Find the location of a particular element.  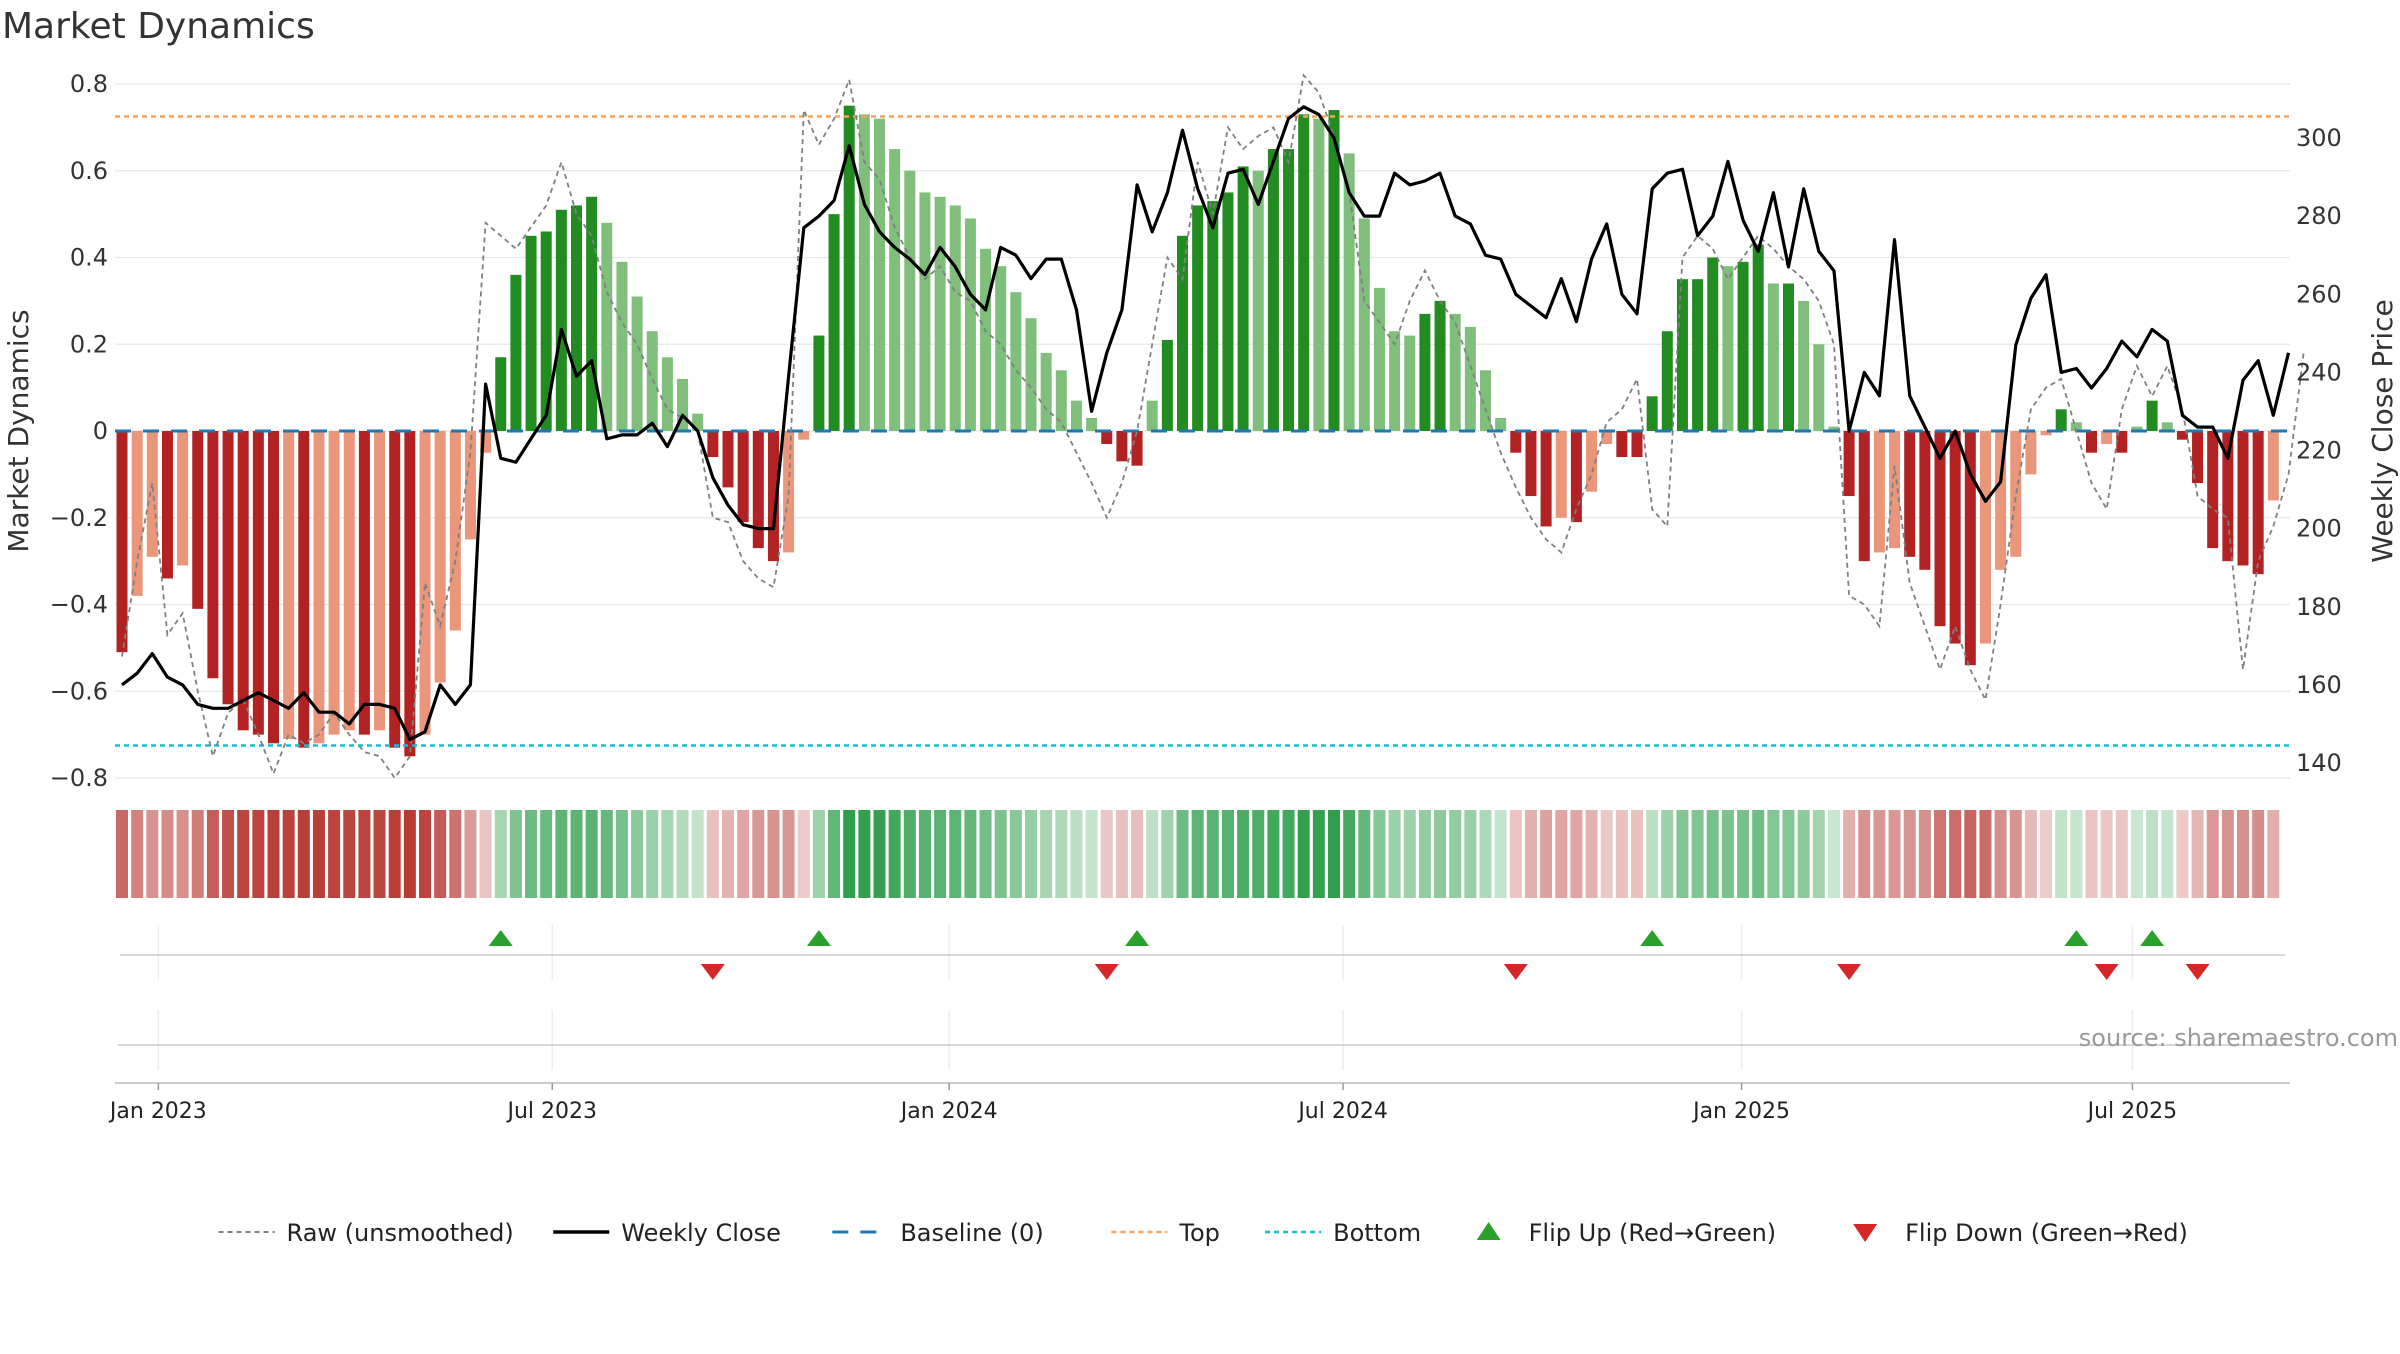

y2-tick-label: 180 is located at coordinates (2319, 607).